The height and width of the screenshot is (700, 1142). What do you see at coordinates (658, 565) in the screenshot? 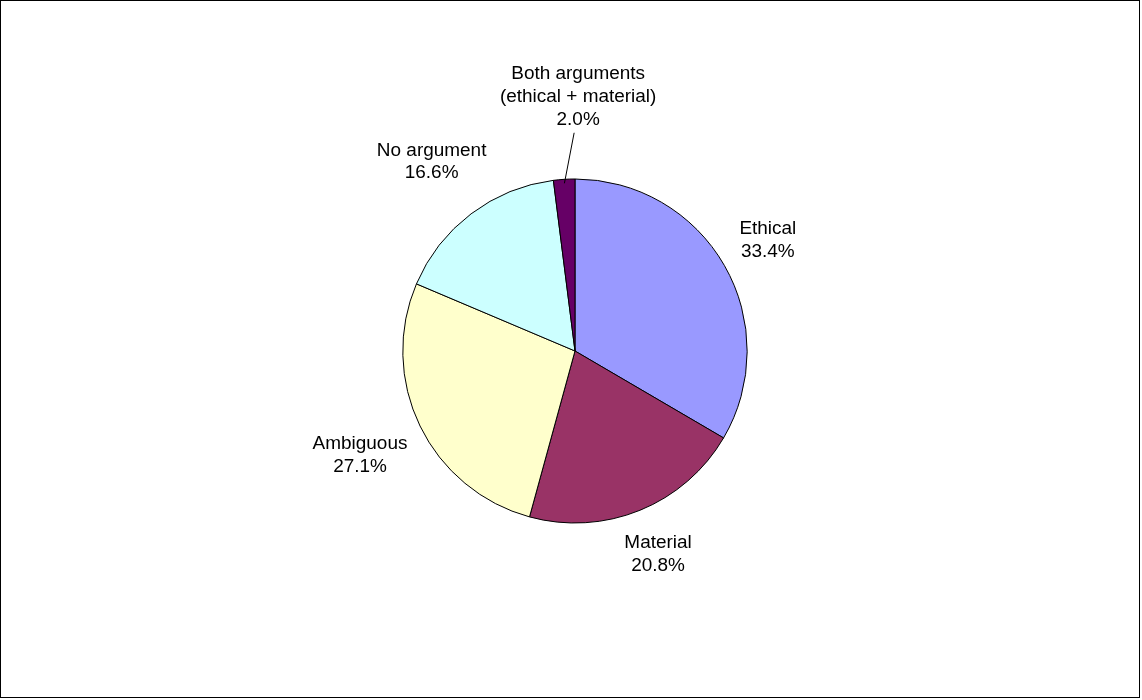
I see `data-label: 20.8%` at bounding box center [658, 565].